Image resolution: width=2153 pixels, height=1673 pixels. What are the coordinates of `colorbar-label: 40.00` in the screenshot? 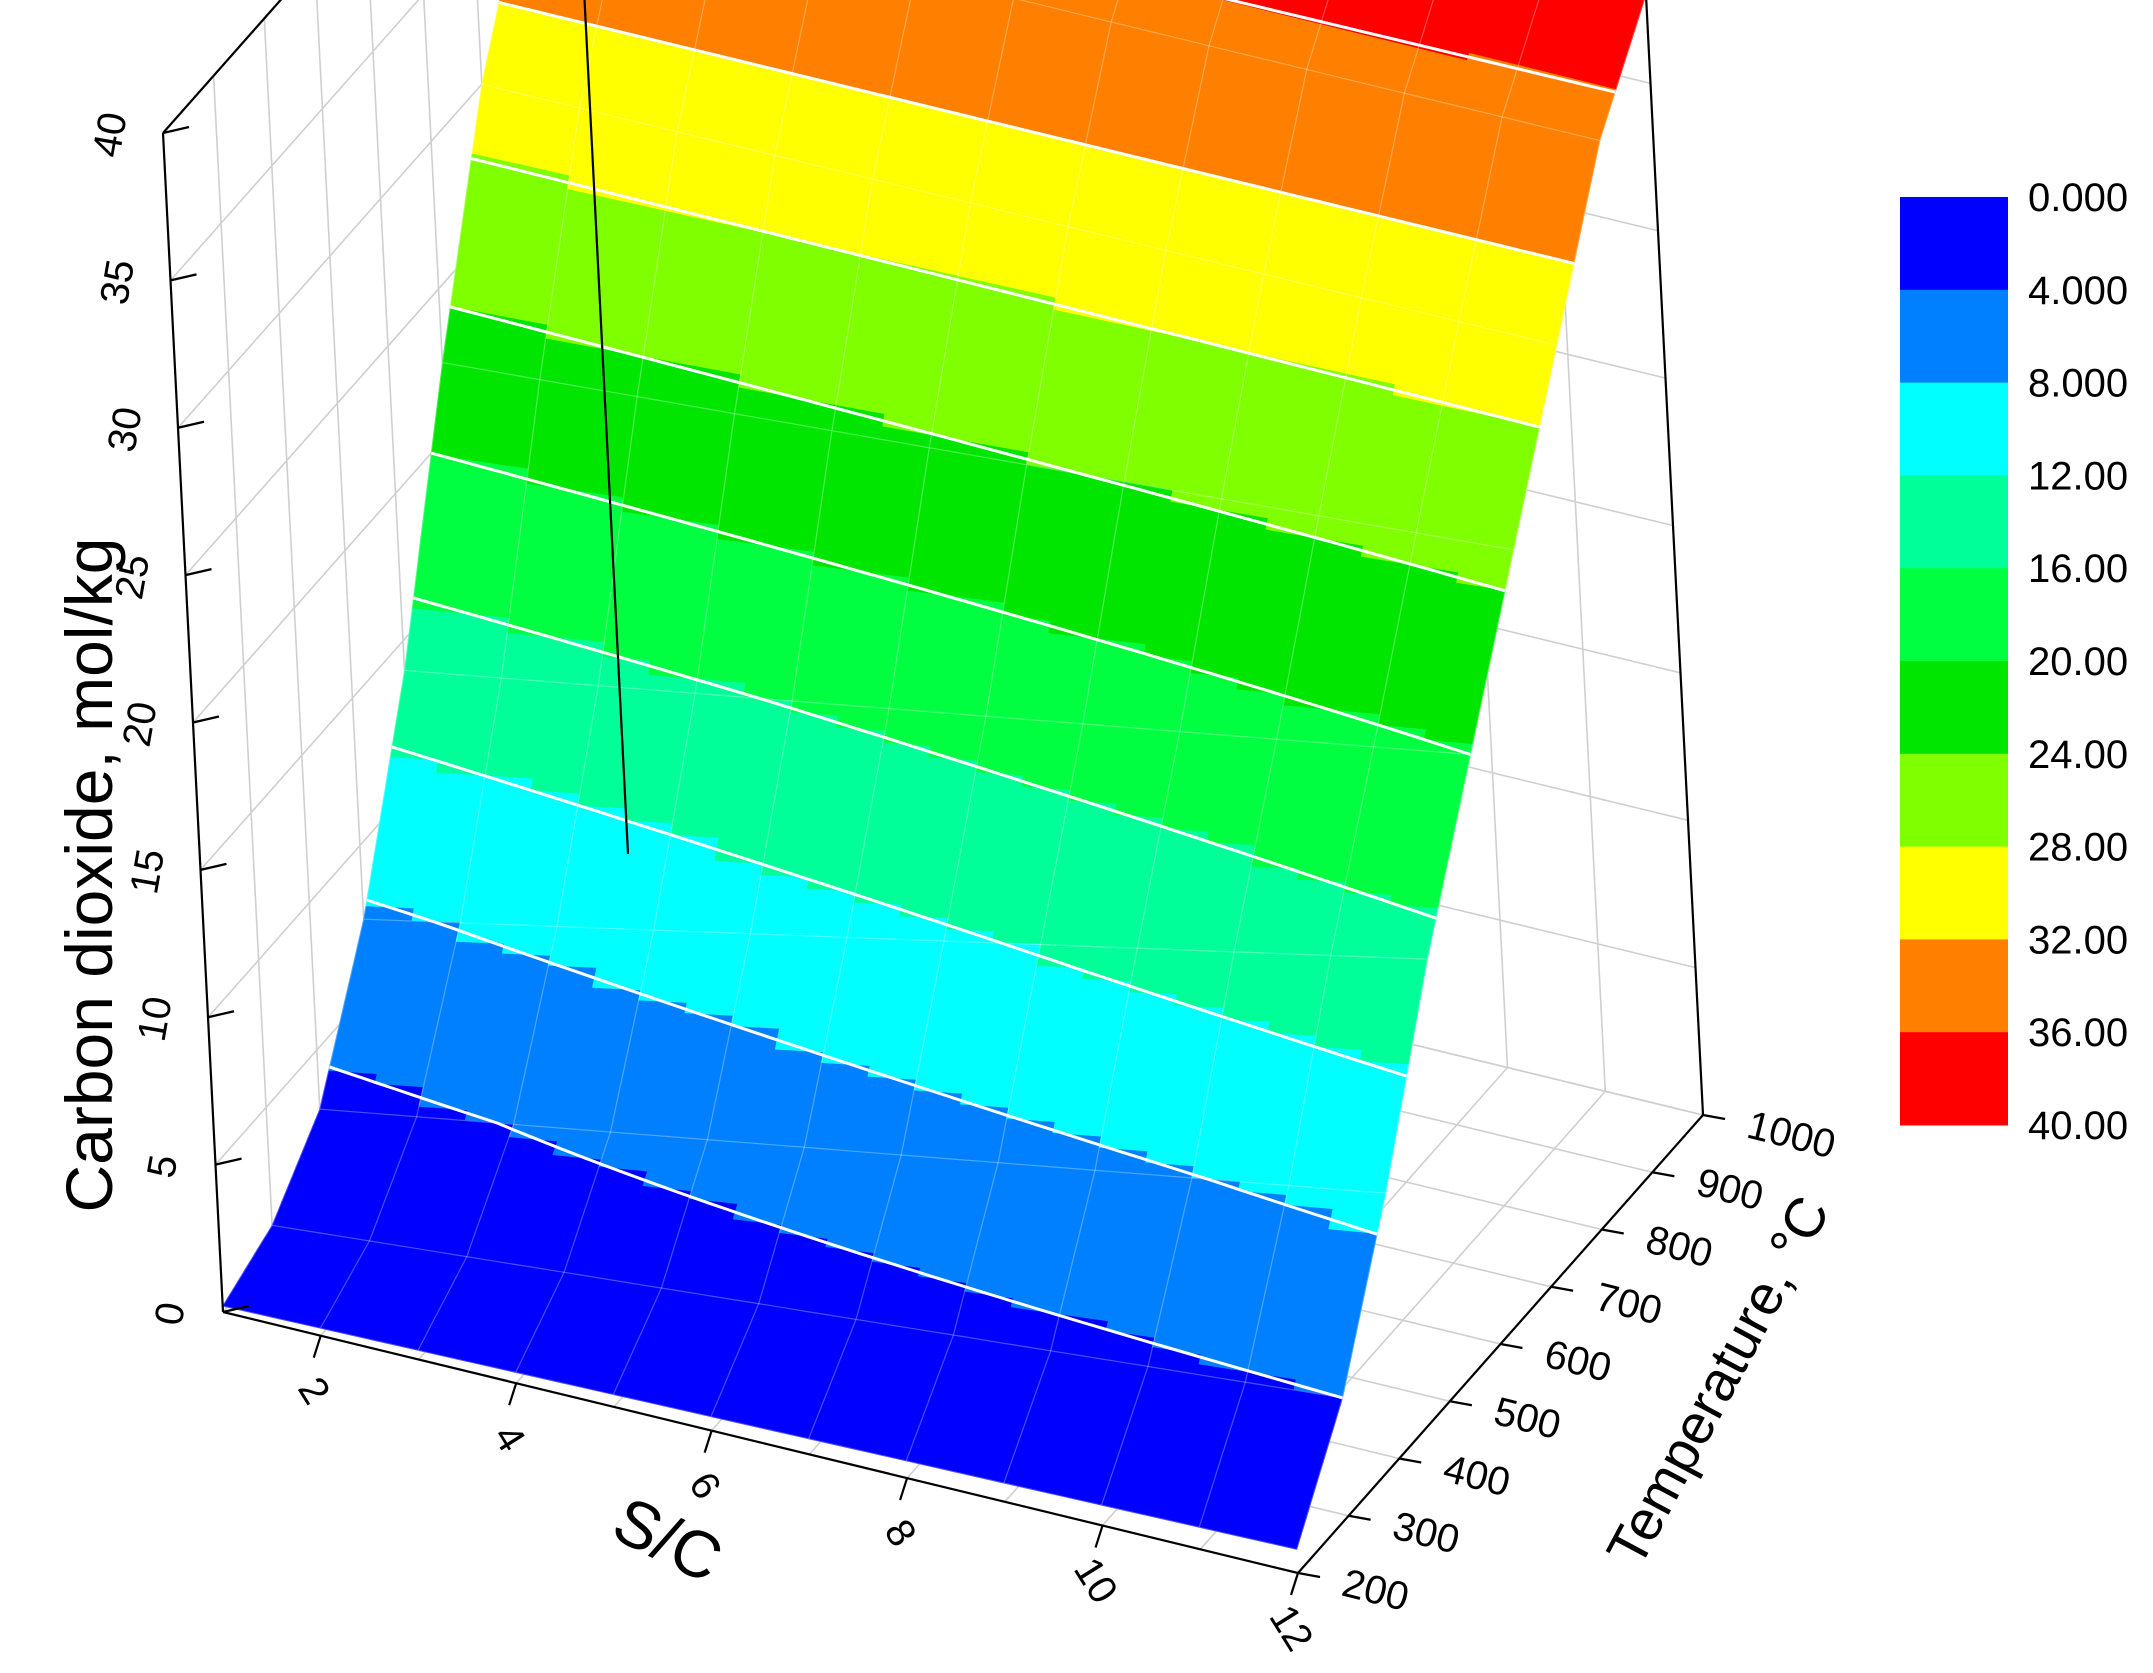 It's located at (2078, 1126).